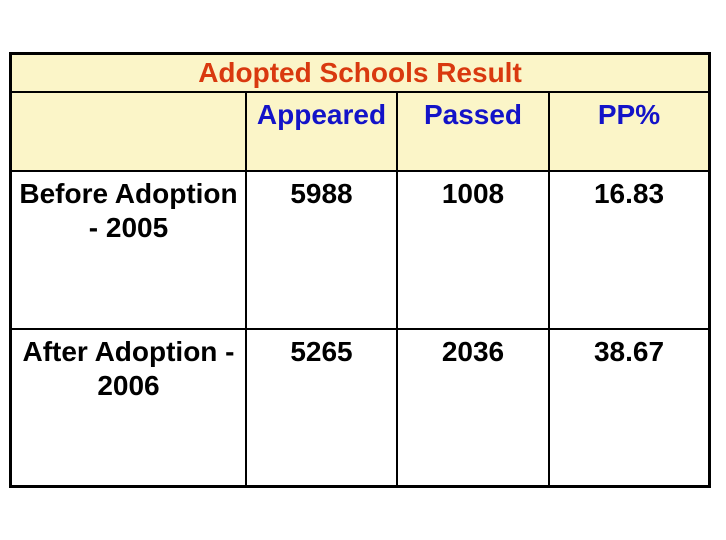  Describe the element at coordinates (129, 132) in the screenshot. I see `column-header-empty` at that location.